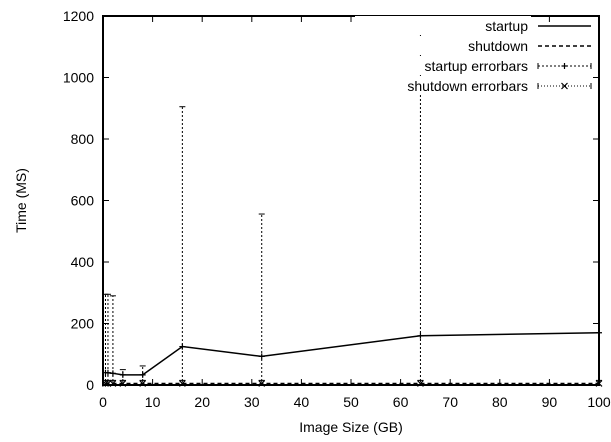 Image resolution: width=611 pixels, height=442 pixels. Describe the element at coordinates (83, 139) in the screenshot. I see `y-tick-label: 800` at that location.